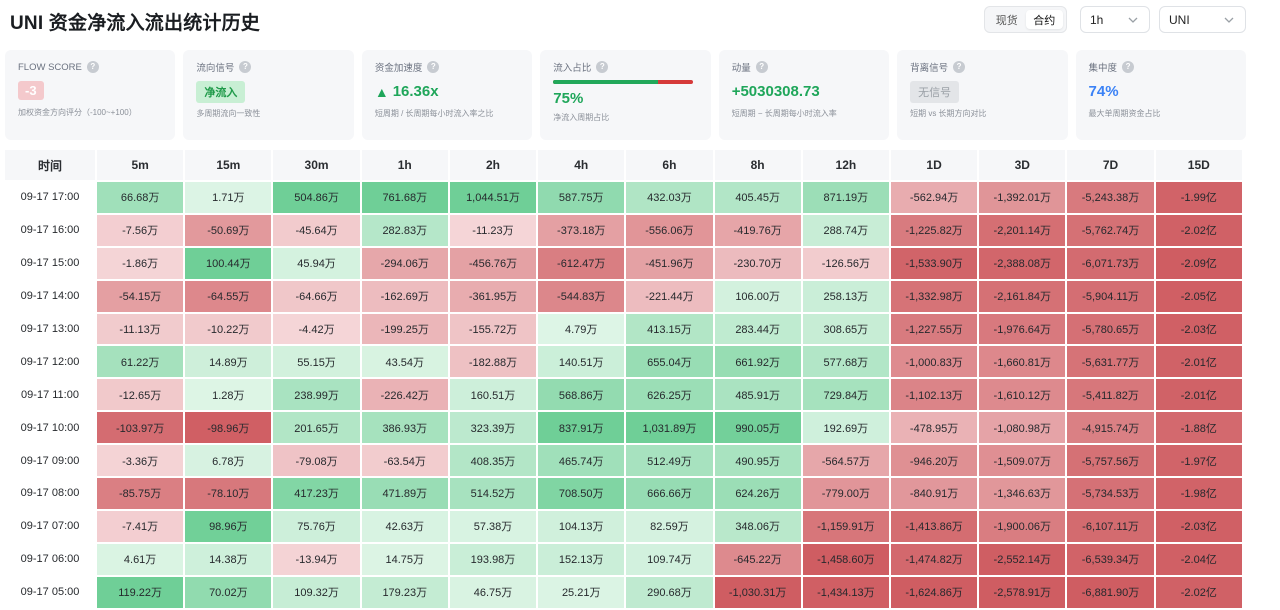 The image size is (1280, 610). Describe the element at coordinates (140, 395) in the screenshot. I see `flow-cell: -12.65万` at that location.